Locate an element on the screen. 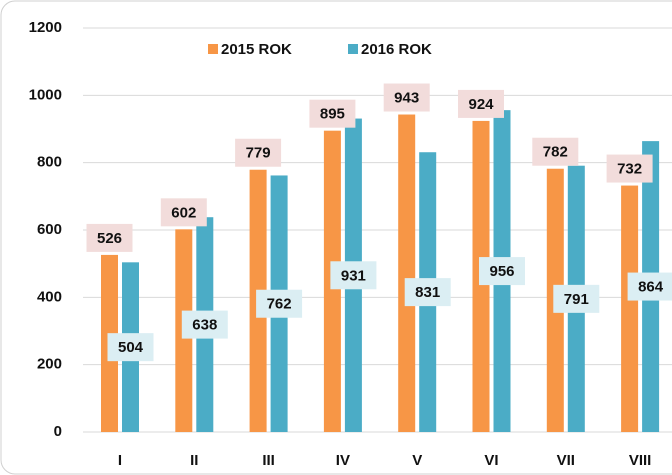  data-label: 782 is located at coordinates (555, 152).